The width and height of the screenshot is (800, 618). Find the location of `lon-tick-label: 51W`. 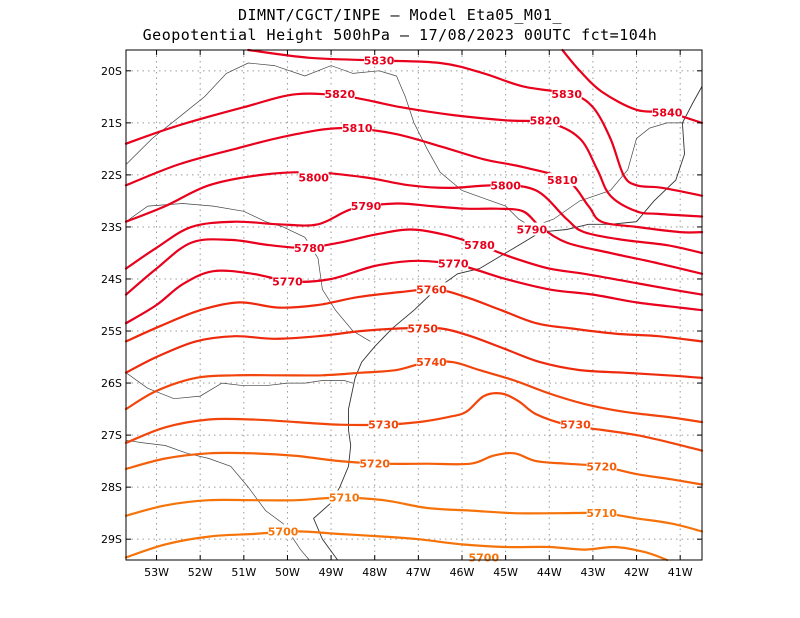

lon-tick-label: 51W is located at coordinates (243, 572).